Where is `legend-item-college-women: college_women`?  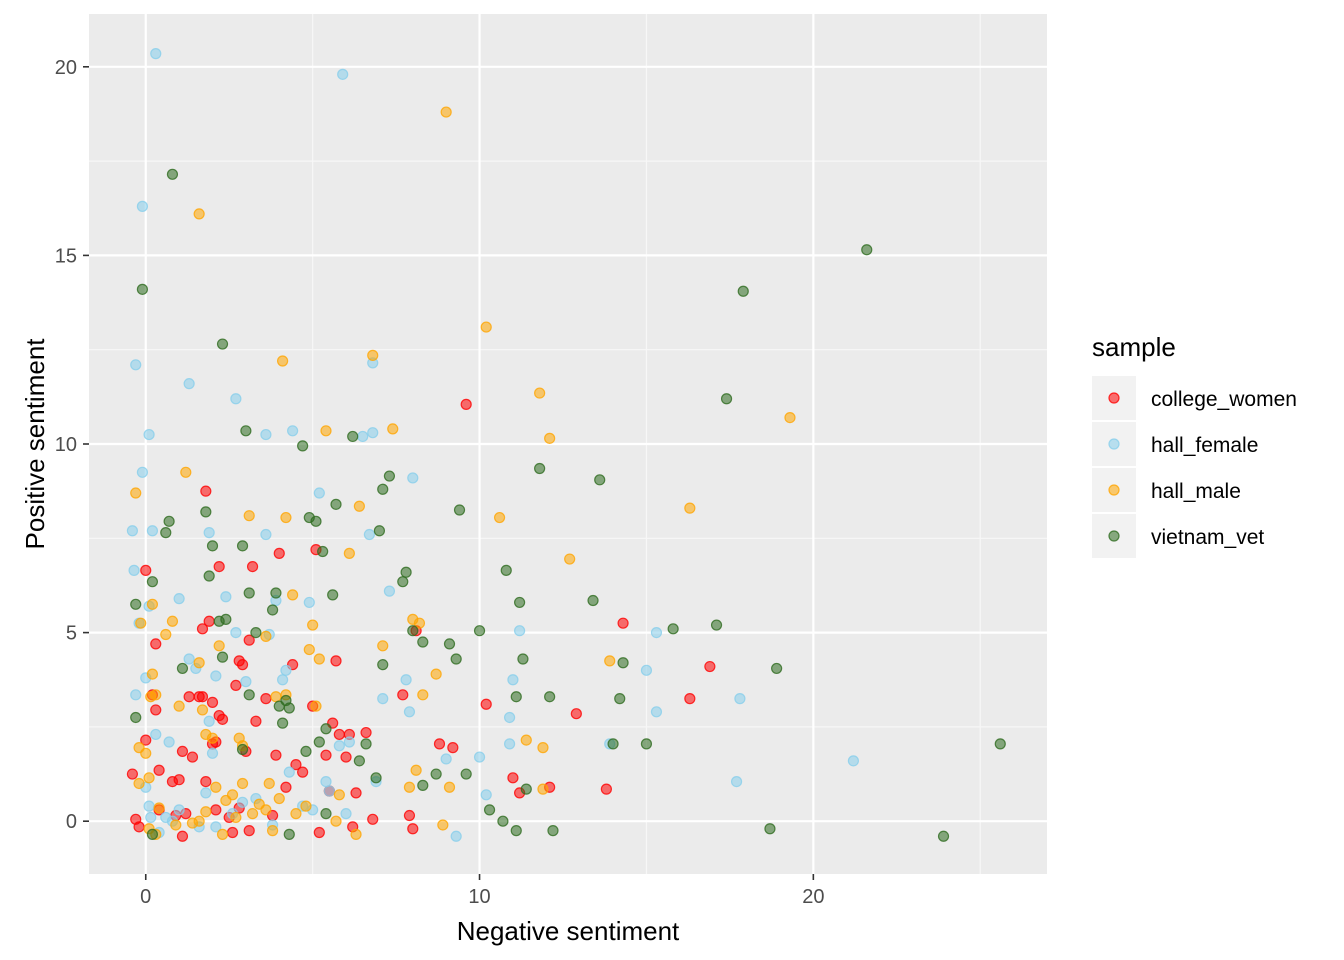
legend-item-college-women: college_women is located at coordinates (1194, 398).